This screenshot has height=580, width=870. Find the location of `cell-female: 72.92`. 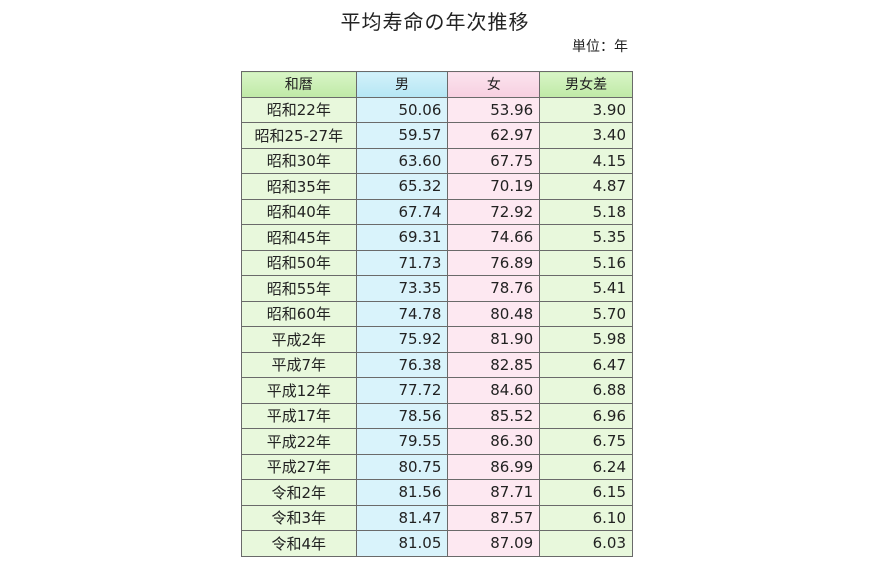

cell-female: 72.92 is located at coordinates (494, 211).